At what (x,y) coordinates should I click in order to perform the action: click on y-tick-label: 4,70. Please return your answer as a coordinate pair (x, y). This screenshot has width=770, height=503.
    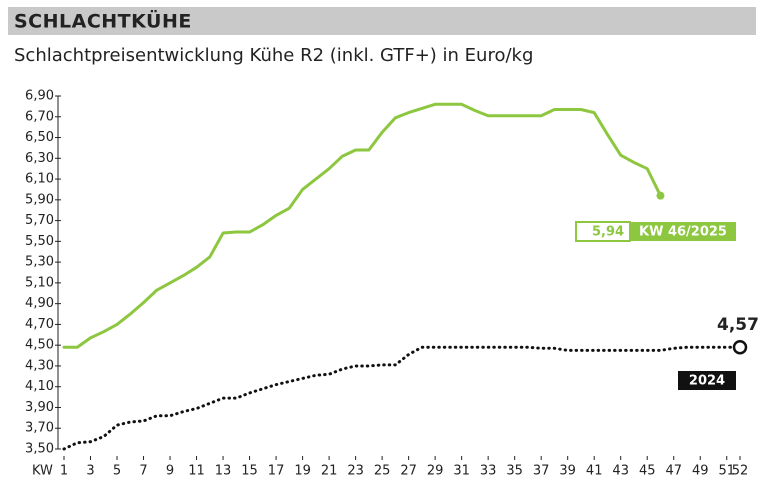
    Looking at the image, I should click on (39, 324).